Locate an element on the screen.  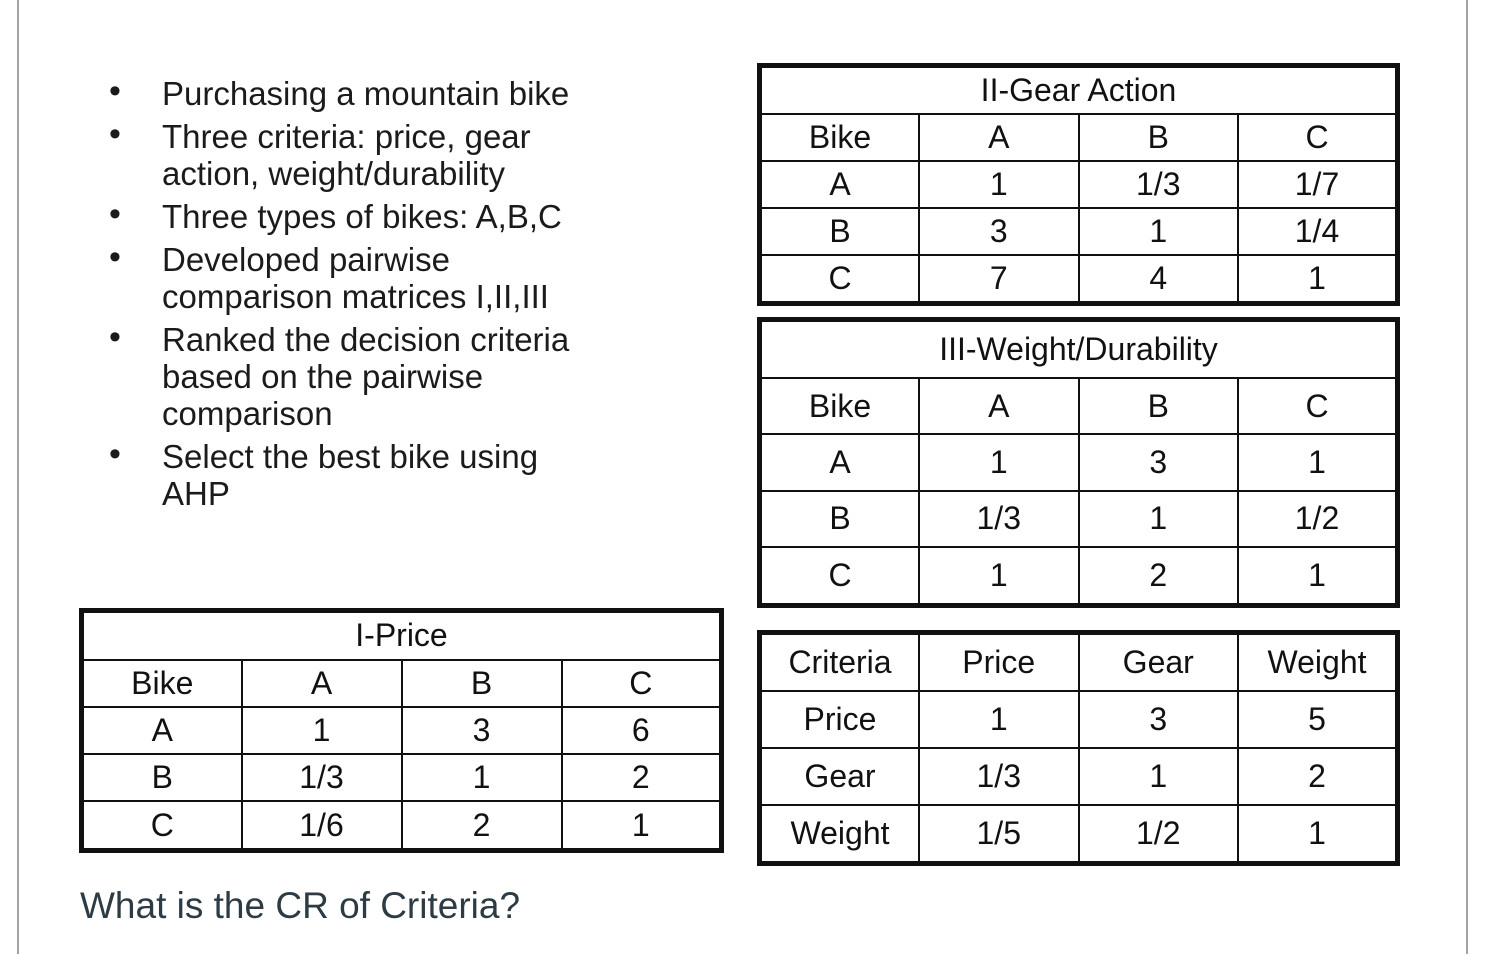
column-header: Weight is located at coordinates (1318, 662).